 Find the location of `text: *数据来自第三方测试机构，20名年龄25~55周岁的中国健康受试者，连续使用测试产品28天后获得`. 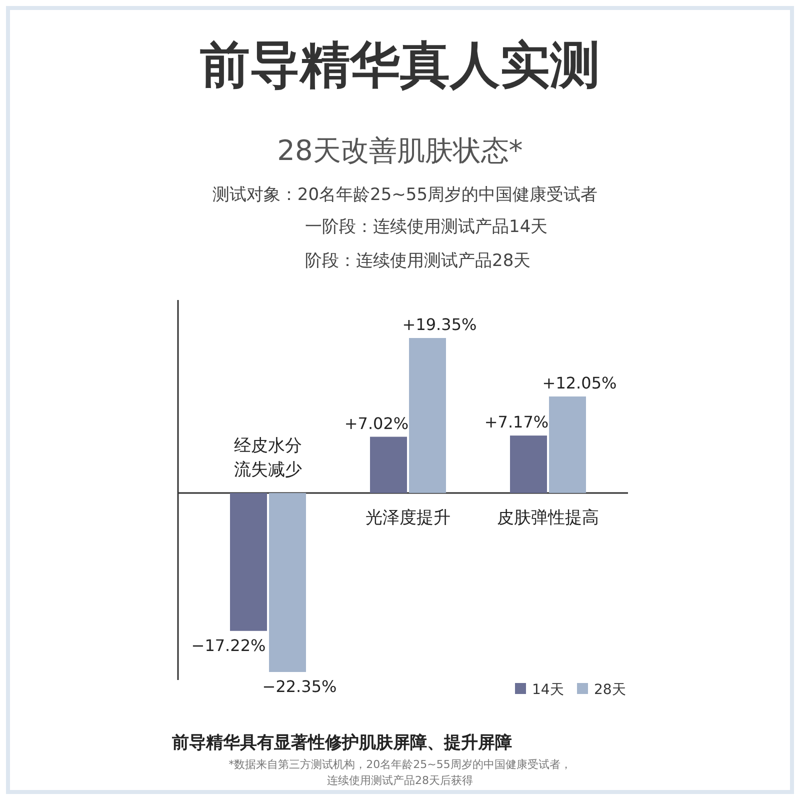

text: *数据来自第三方测试机构，20名年龄25~55周岁的中国健康受试者，连续使用测试产品28天后获得 is located at coordinates (400, 772).